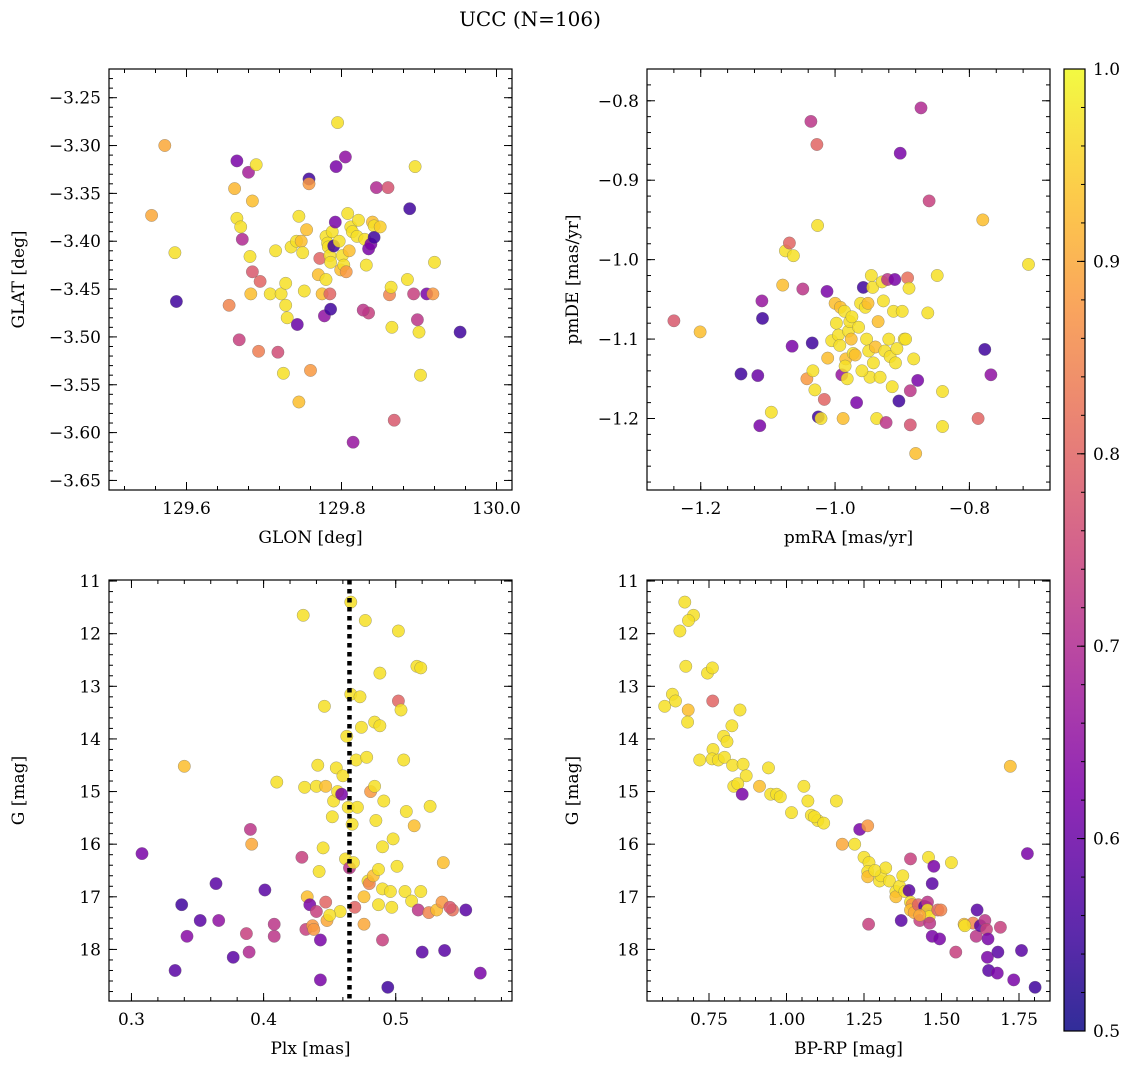 Image resolution: width=1136 pixels, height=1068 pixels. I want to click on x-tick-label: 130.0, so click(496, 509).